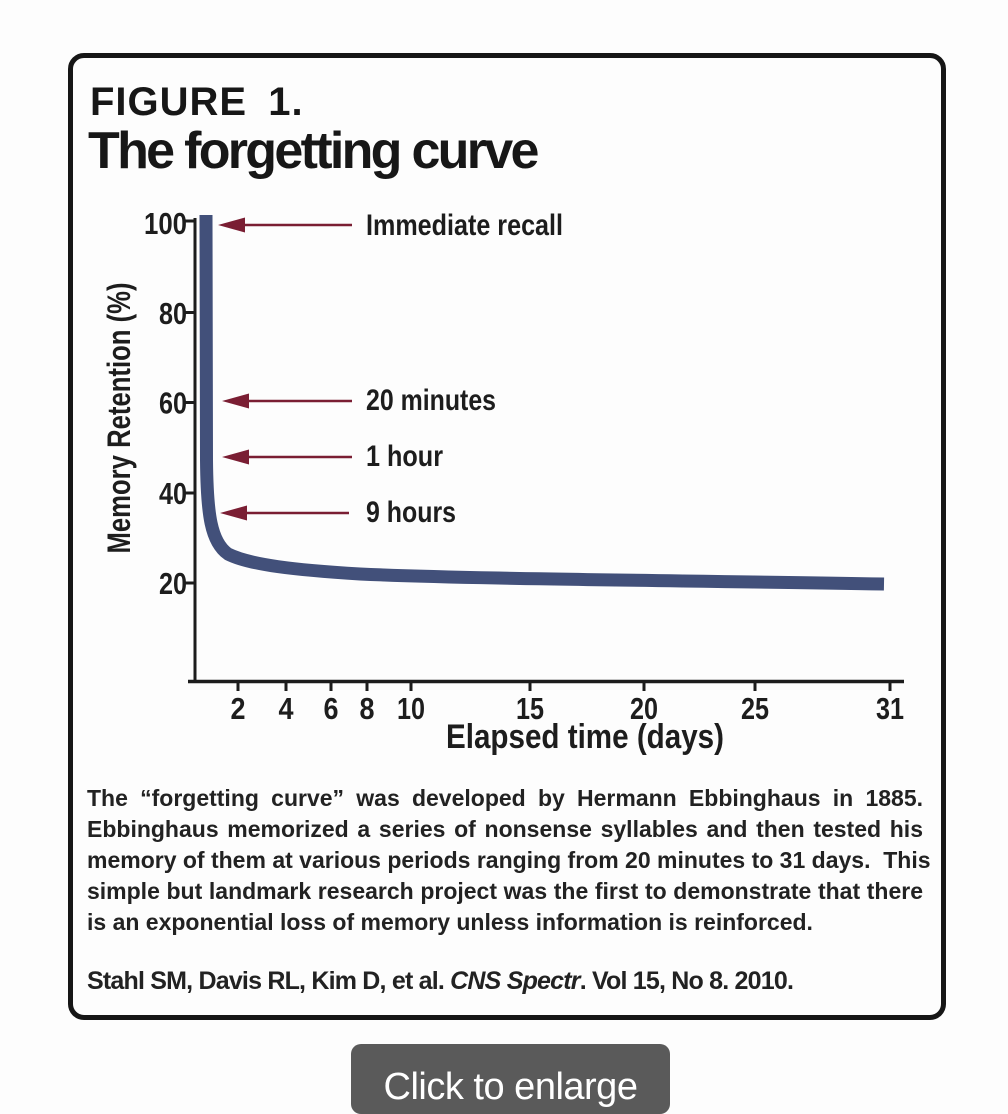  I want to click on svg-text: 15, so click(530, 708).